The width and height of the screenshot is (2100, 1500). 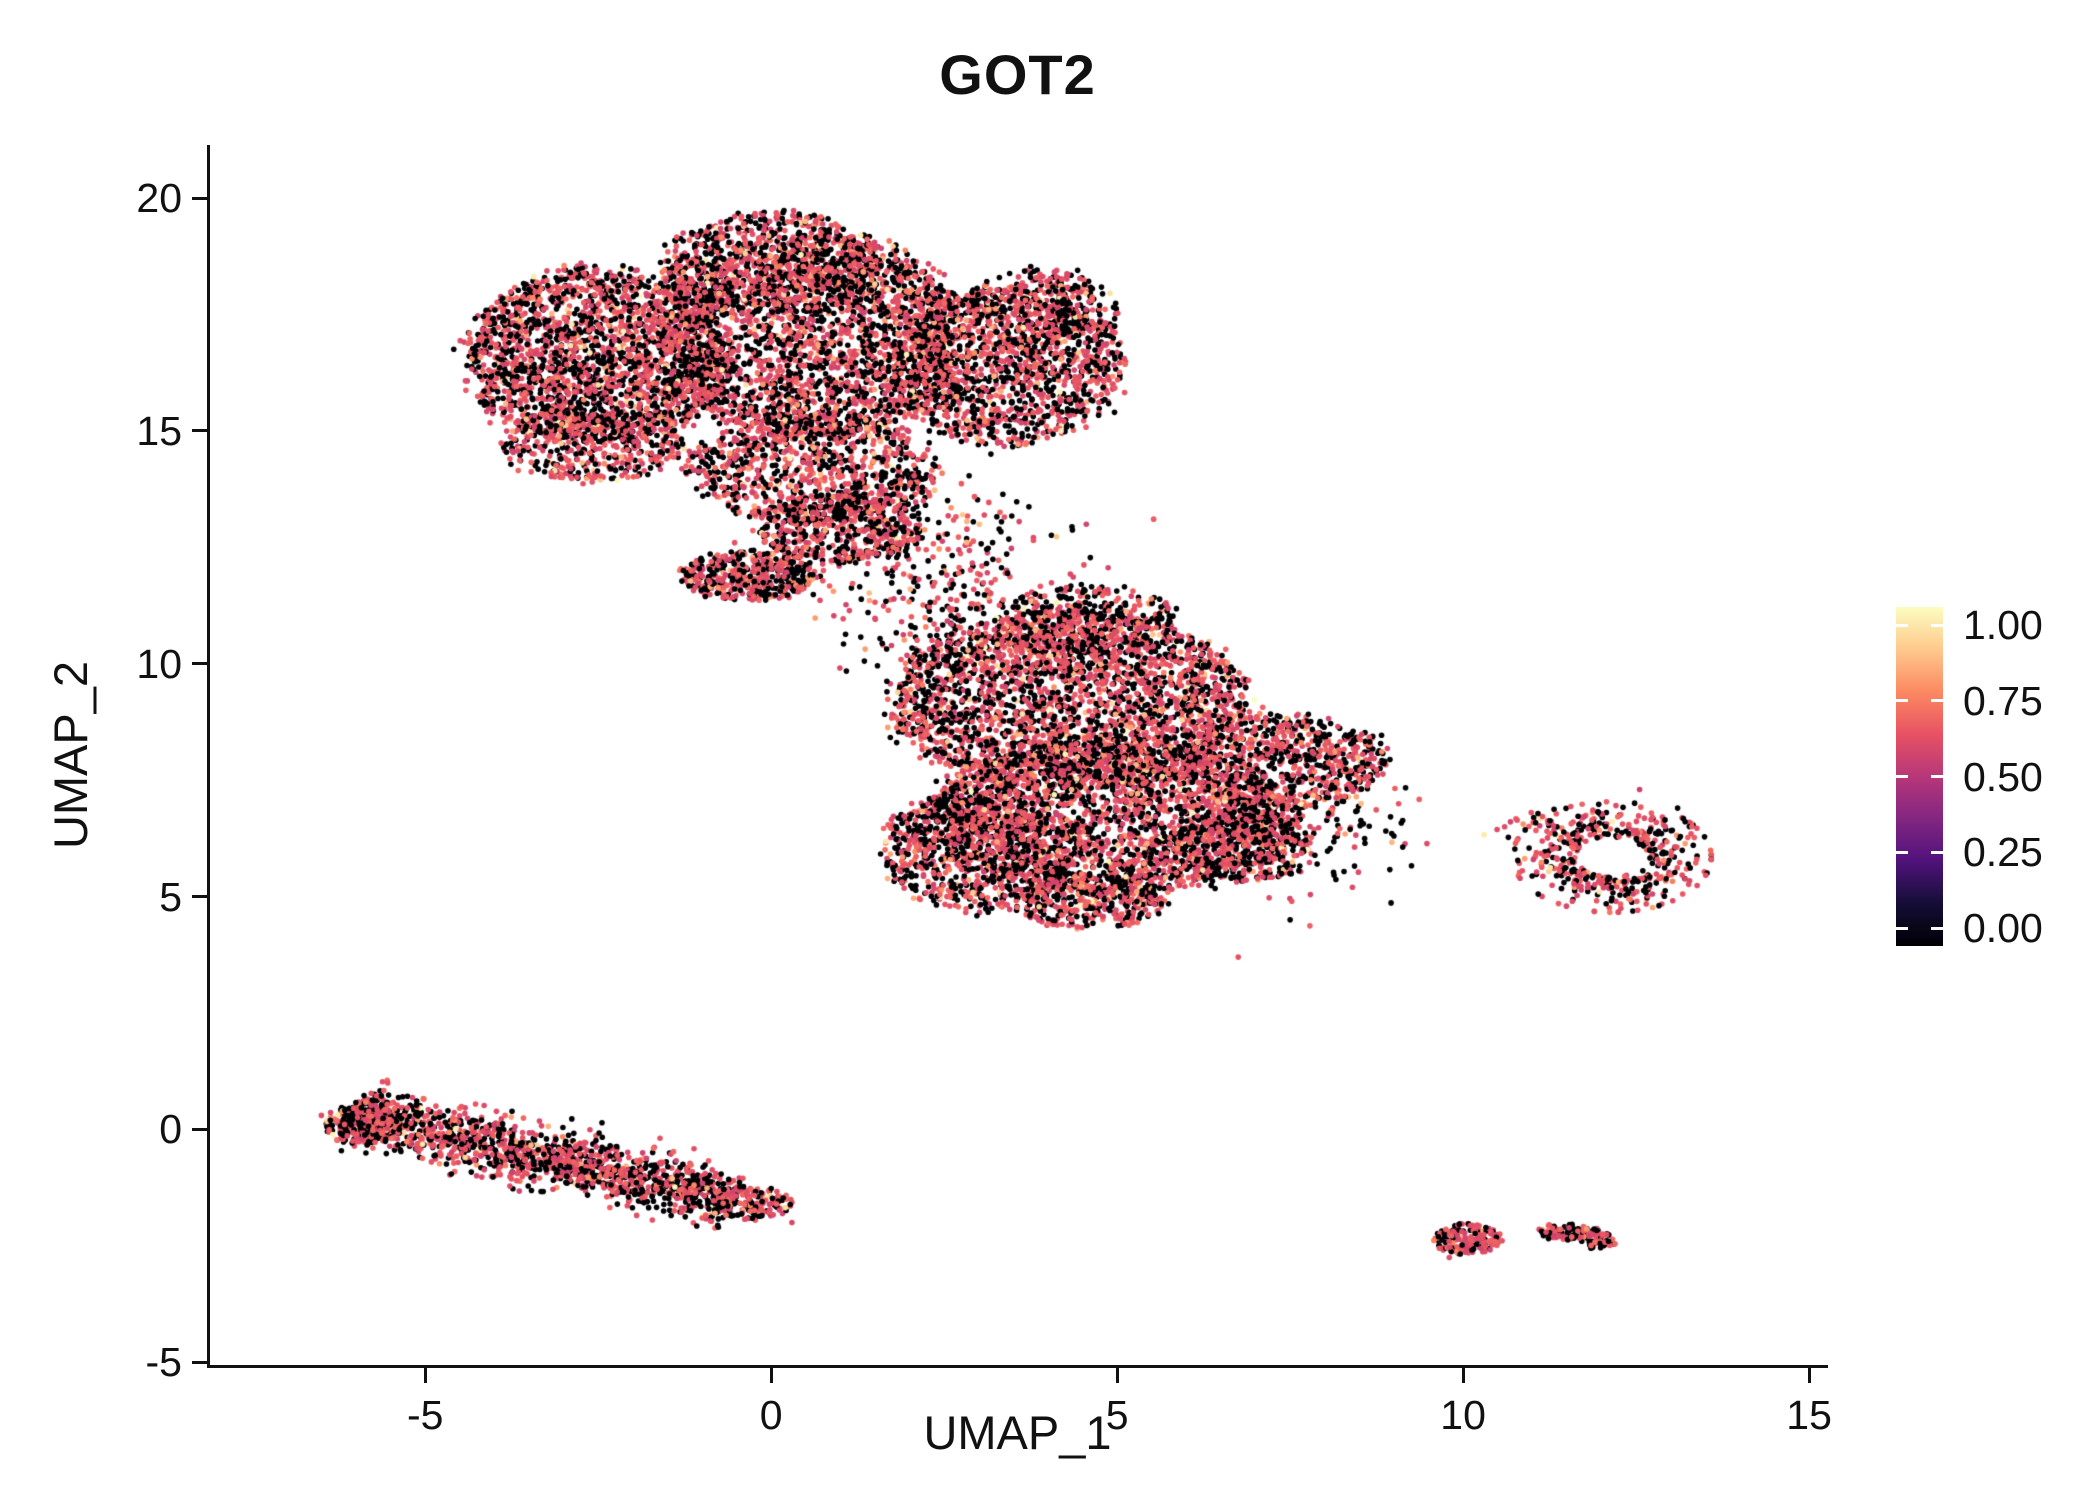 I want to click on colorbar-tick-label: 1.00, so click(x=2003, y=625).